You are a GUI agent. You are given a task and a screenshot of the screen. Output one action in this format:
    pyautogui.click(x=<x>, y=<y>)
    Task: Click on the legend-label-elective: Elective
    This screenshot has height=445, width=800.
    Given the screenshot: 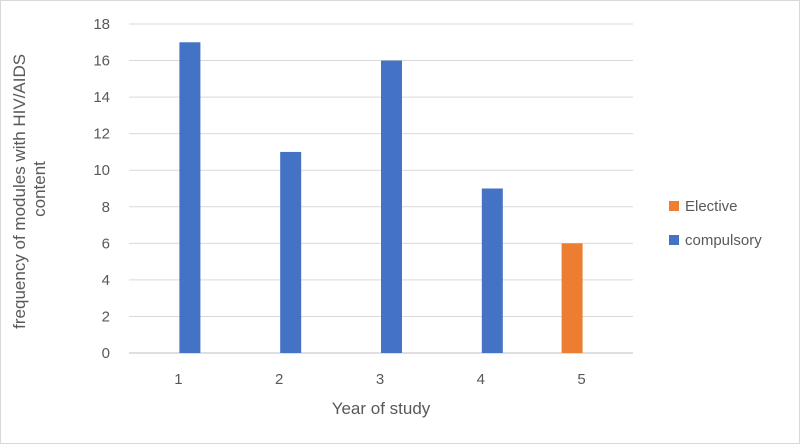 What is the action you would take?
    pyautogui.click(x=711, y=206)
    